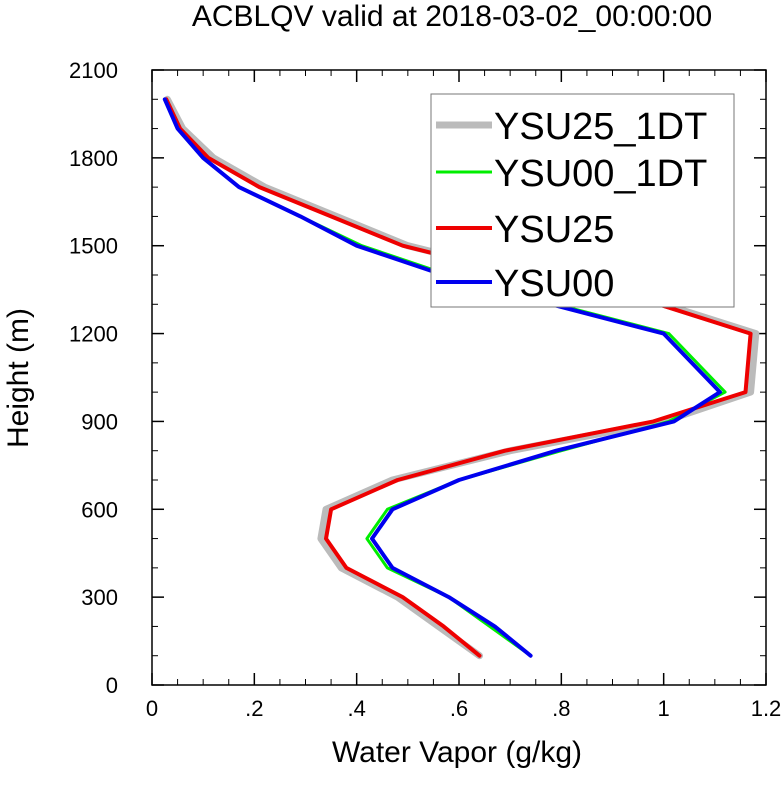  Describe the element at coordinates (664, 708) in the screenshot. I see `x-tick-label: 1` at that location.